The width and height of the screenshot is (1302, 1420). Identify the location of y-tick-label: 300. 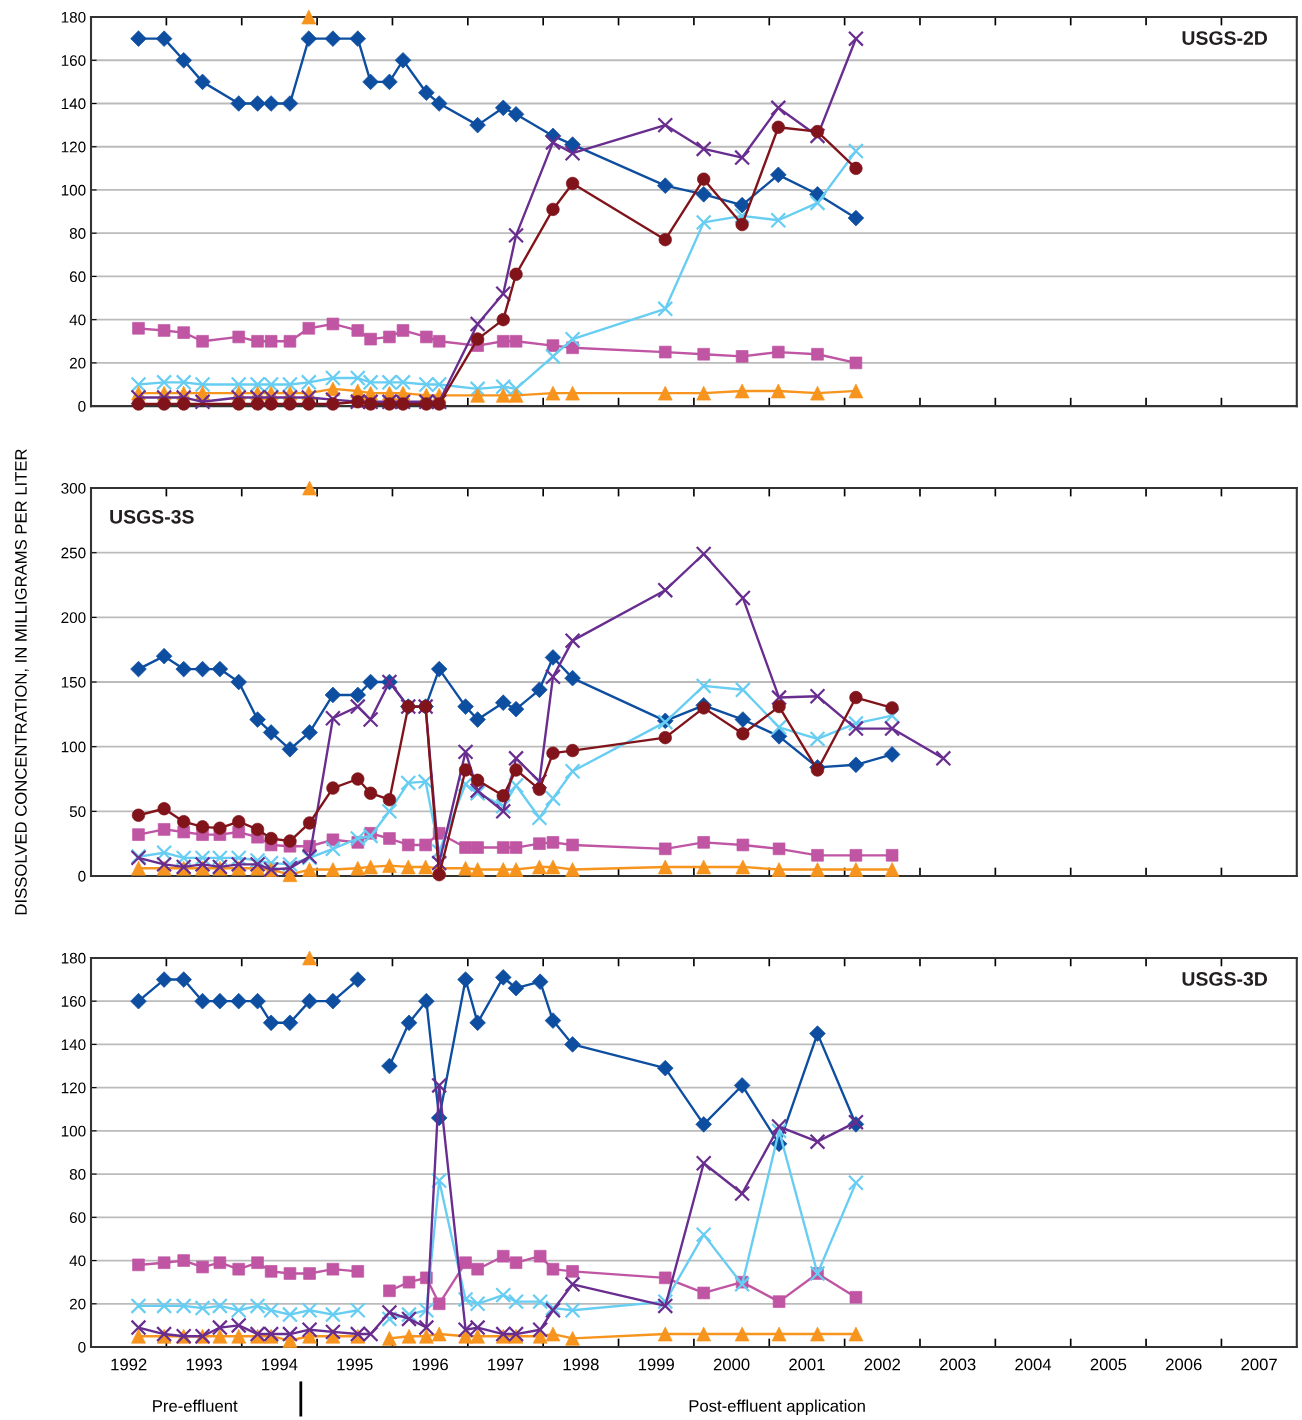
(73, 488).